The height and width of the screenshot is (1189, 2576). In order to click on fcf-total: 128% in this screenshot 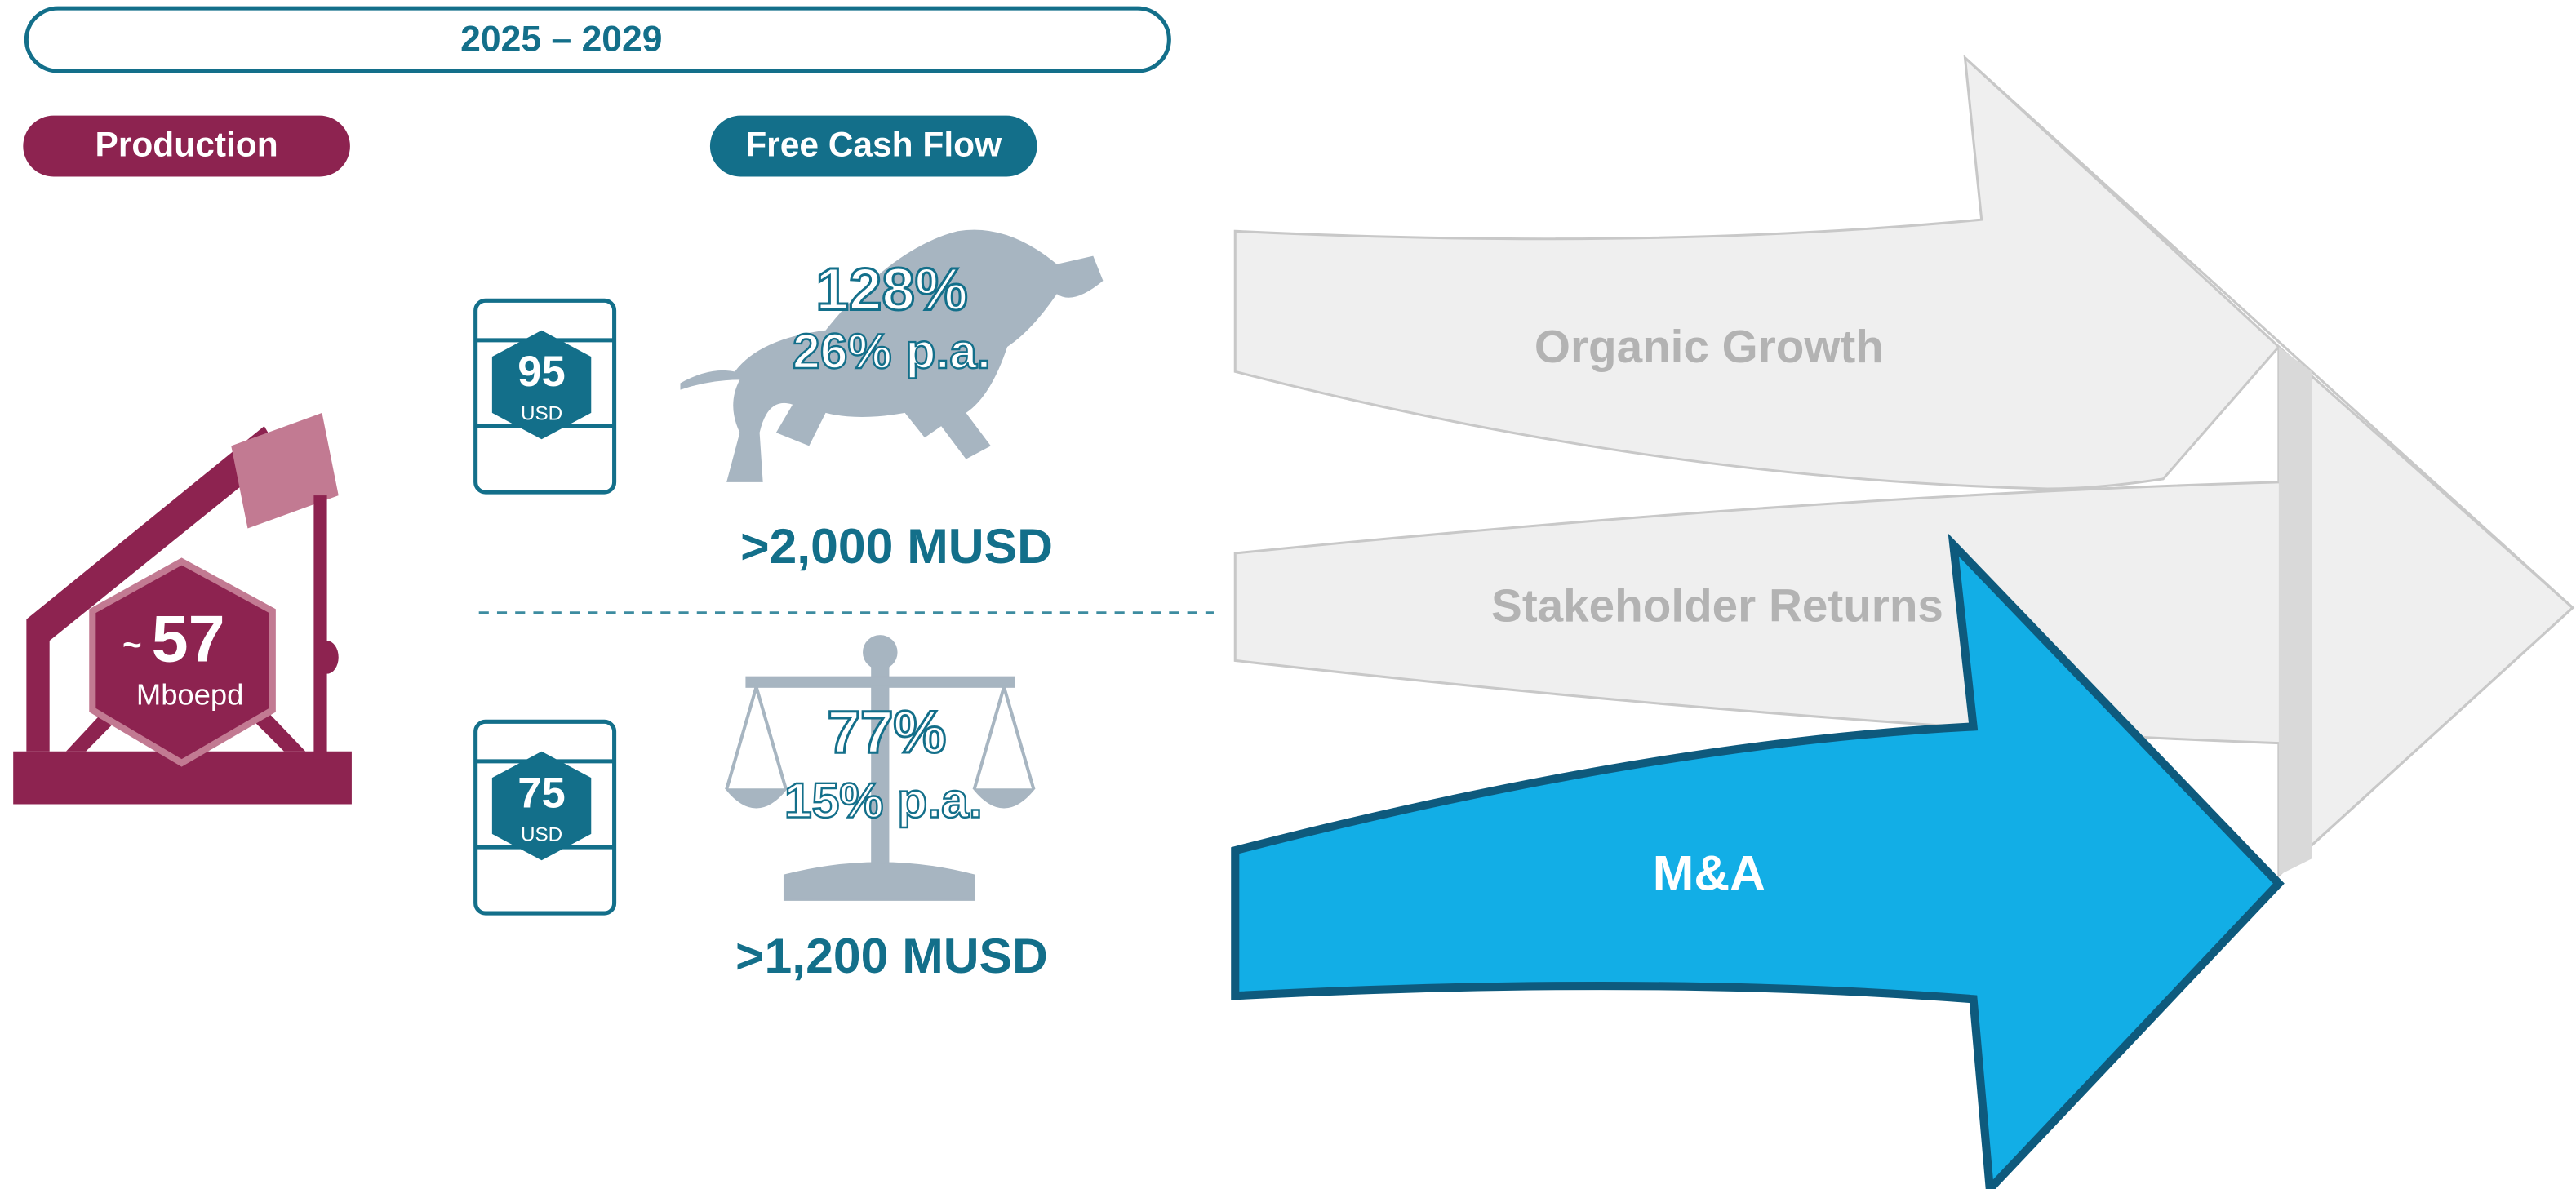, I will do `click(891, 289)`.